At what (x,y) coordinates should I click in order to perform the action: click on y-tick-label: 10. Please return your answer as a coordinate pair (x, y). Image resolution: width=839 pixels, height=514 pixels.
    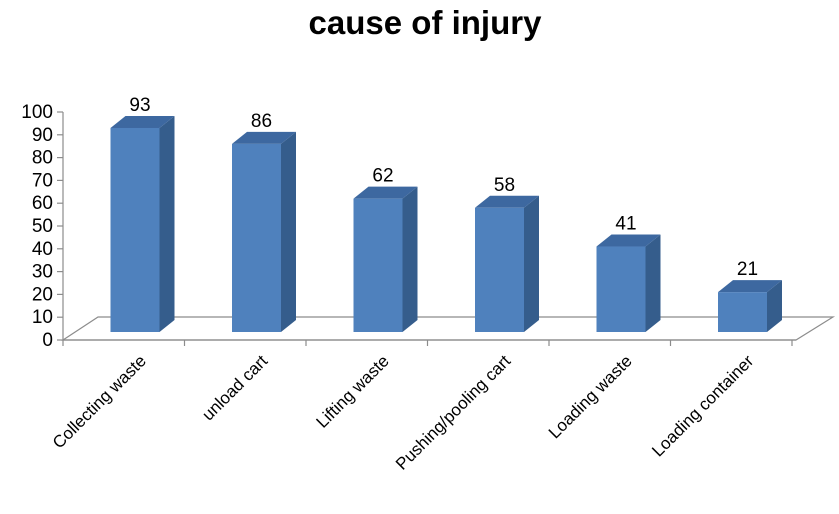
    Looking at the image, I should click on (42, 317).